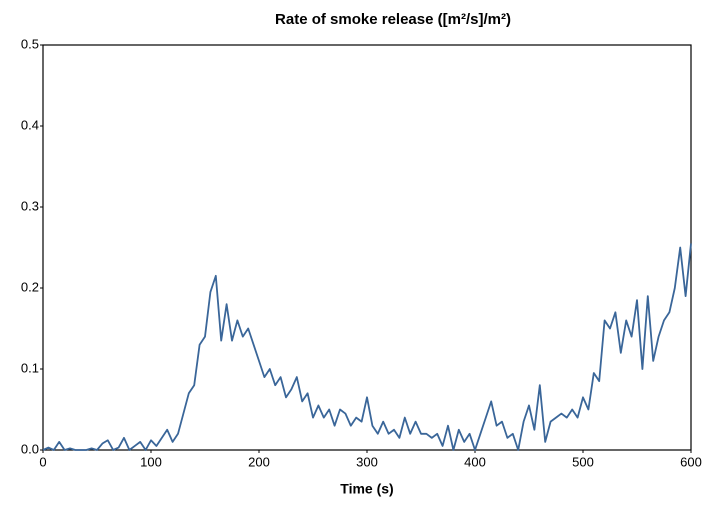  What do you see at coordinates (30, 367) in the screenshot?
I see `y-tick-label: 0.1` at bounding box center [30, 367].